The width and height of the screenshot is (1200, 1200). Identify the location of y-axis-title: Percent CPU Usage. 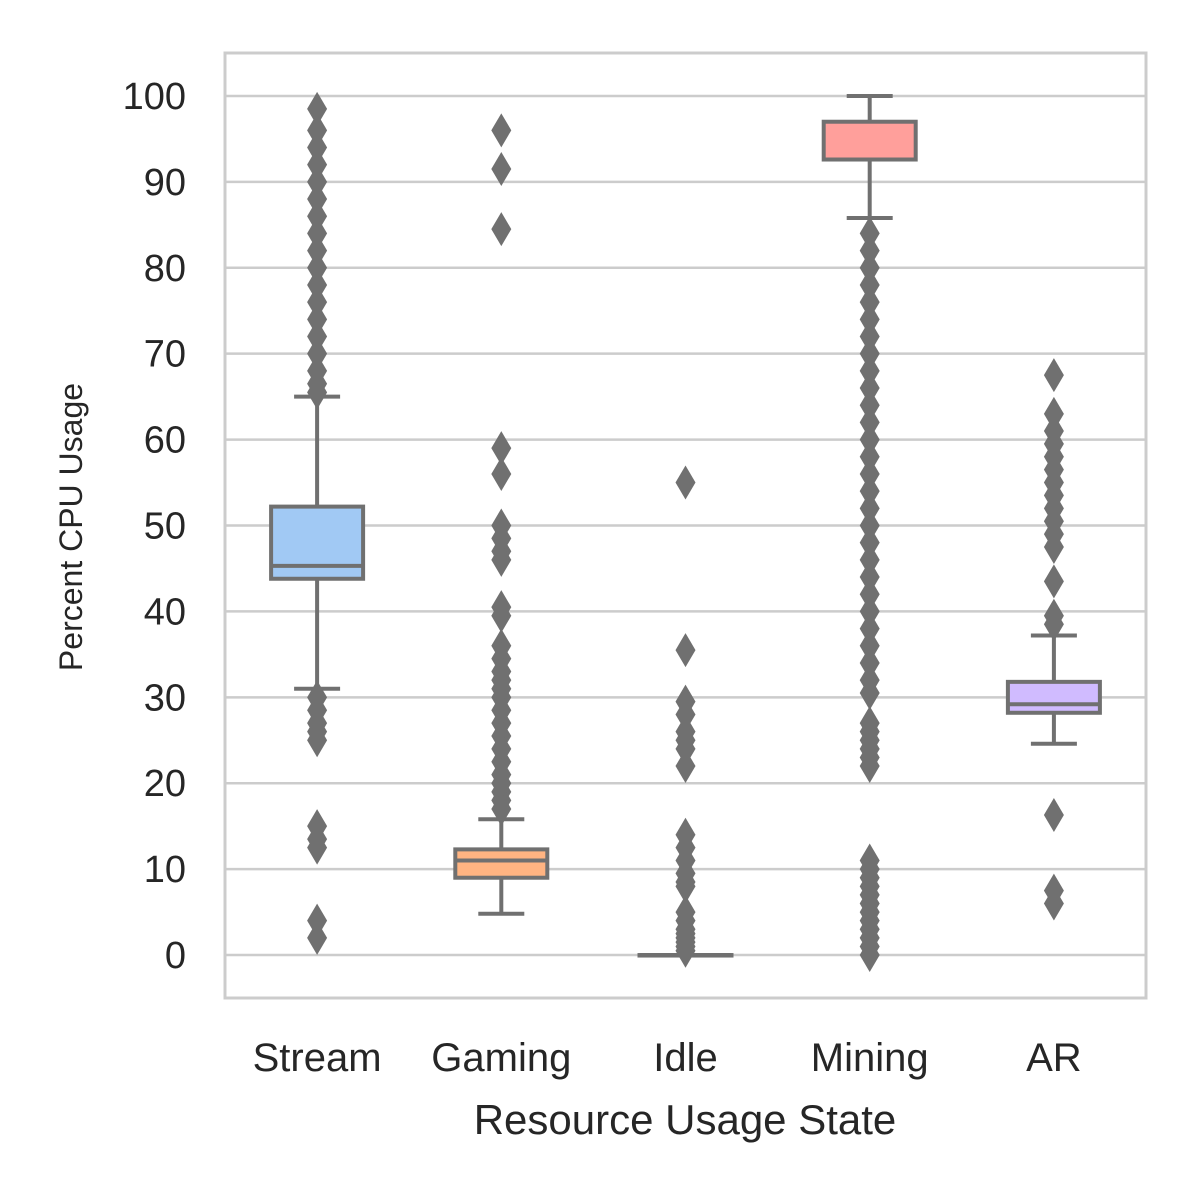
(71, 527).